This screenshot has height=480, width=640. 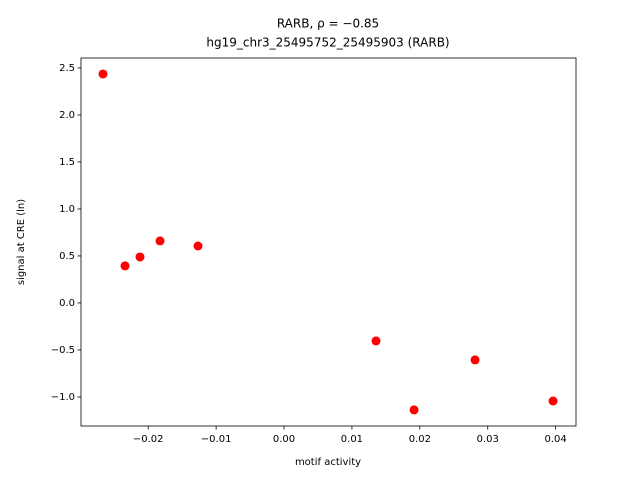 I want to click on y-tick-label: 2.0, so click(x=67, y=115).